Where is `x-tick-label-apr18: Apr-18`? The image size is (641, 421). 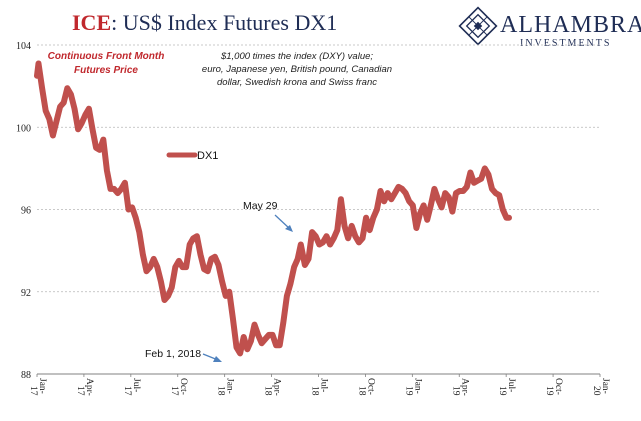 x-tick-label-apr18: Apr-18 is located at coordinates (272, 387).